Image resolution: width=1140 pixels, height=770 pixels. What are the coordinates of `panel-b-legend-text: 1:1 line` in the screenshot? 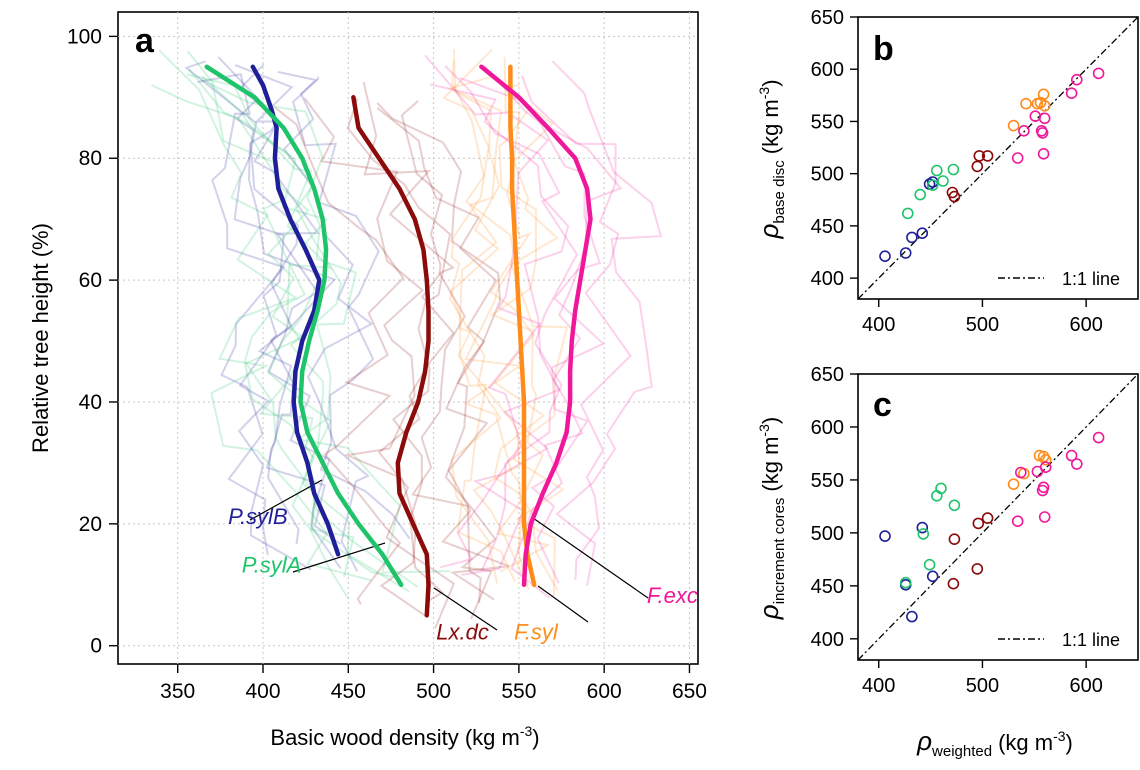 It's located at (1091, 279).